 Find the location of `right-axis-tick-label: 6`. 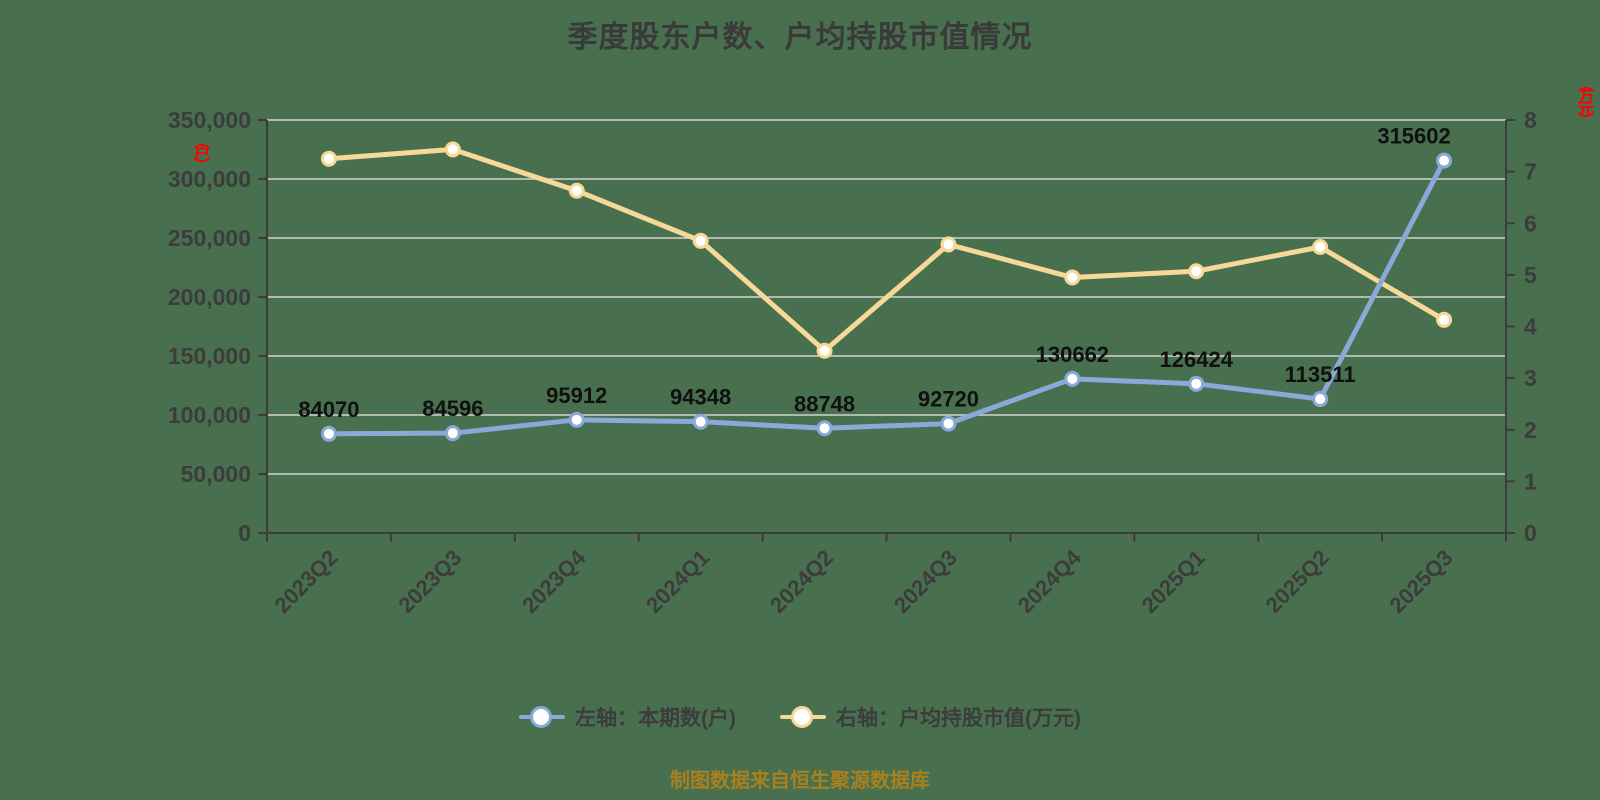

right-axis-tick-label: 6 is located at coordinates (1530, 223).